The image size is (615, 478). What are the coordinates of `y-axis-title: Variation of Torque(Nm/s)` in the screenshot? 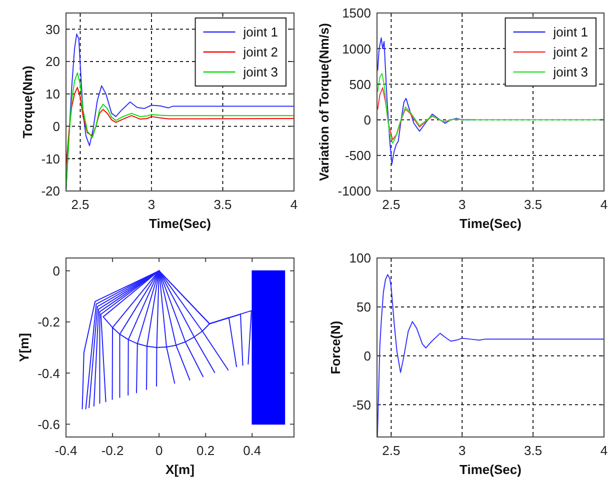 It's located at (324, 102).